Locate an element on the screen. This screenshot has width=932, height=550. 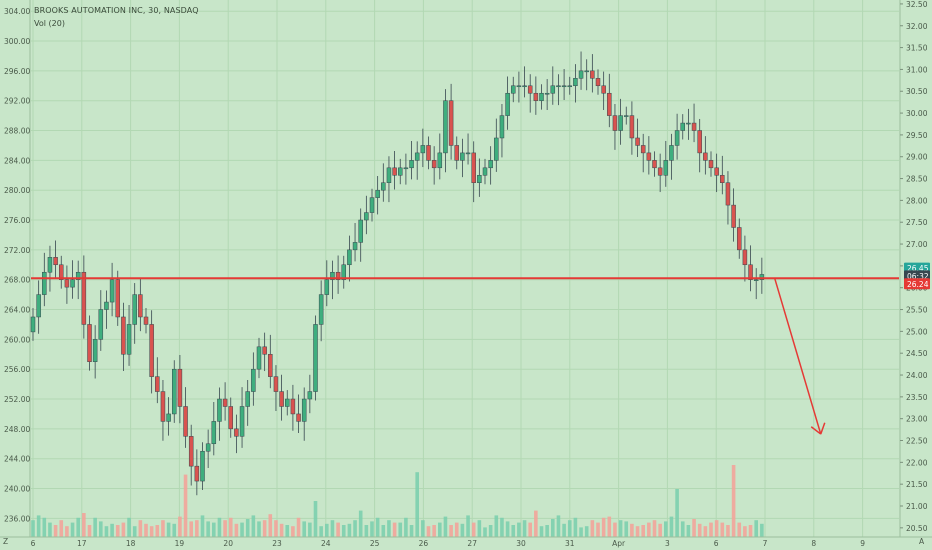
right-tick-label: 21.50 is located at coordinates (917, 484).